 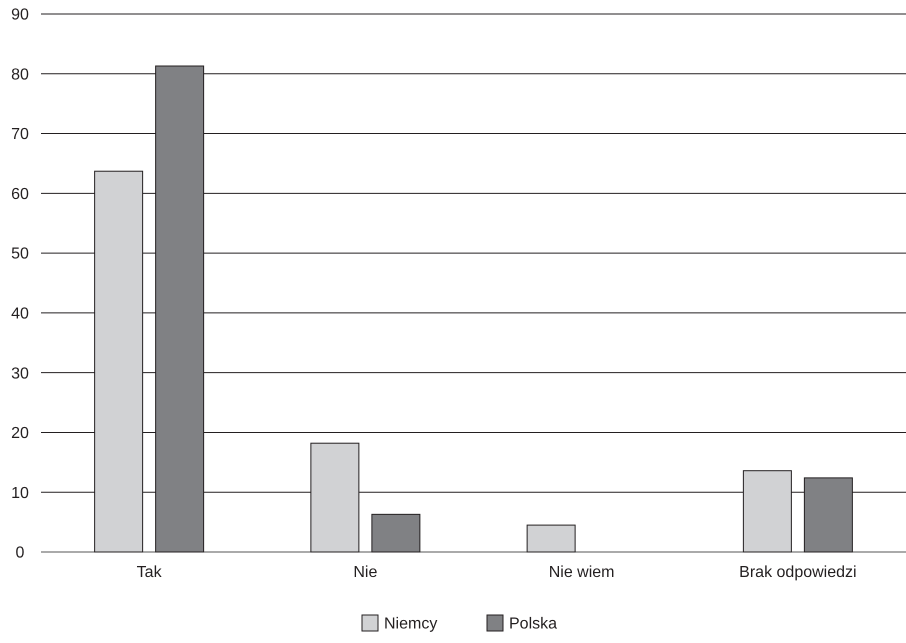 What do you see at coordinates (20, 254) in the screenshot?
I see `y-tick-label: 50` at bounding box center [20, 254].